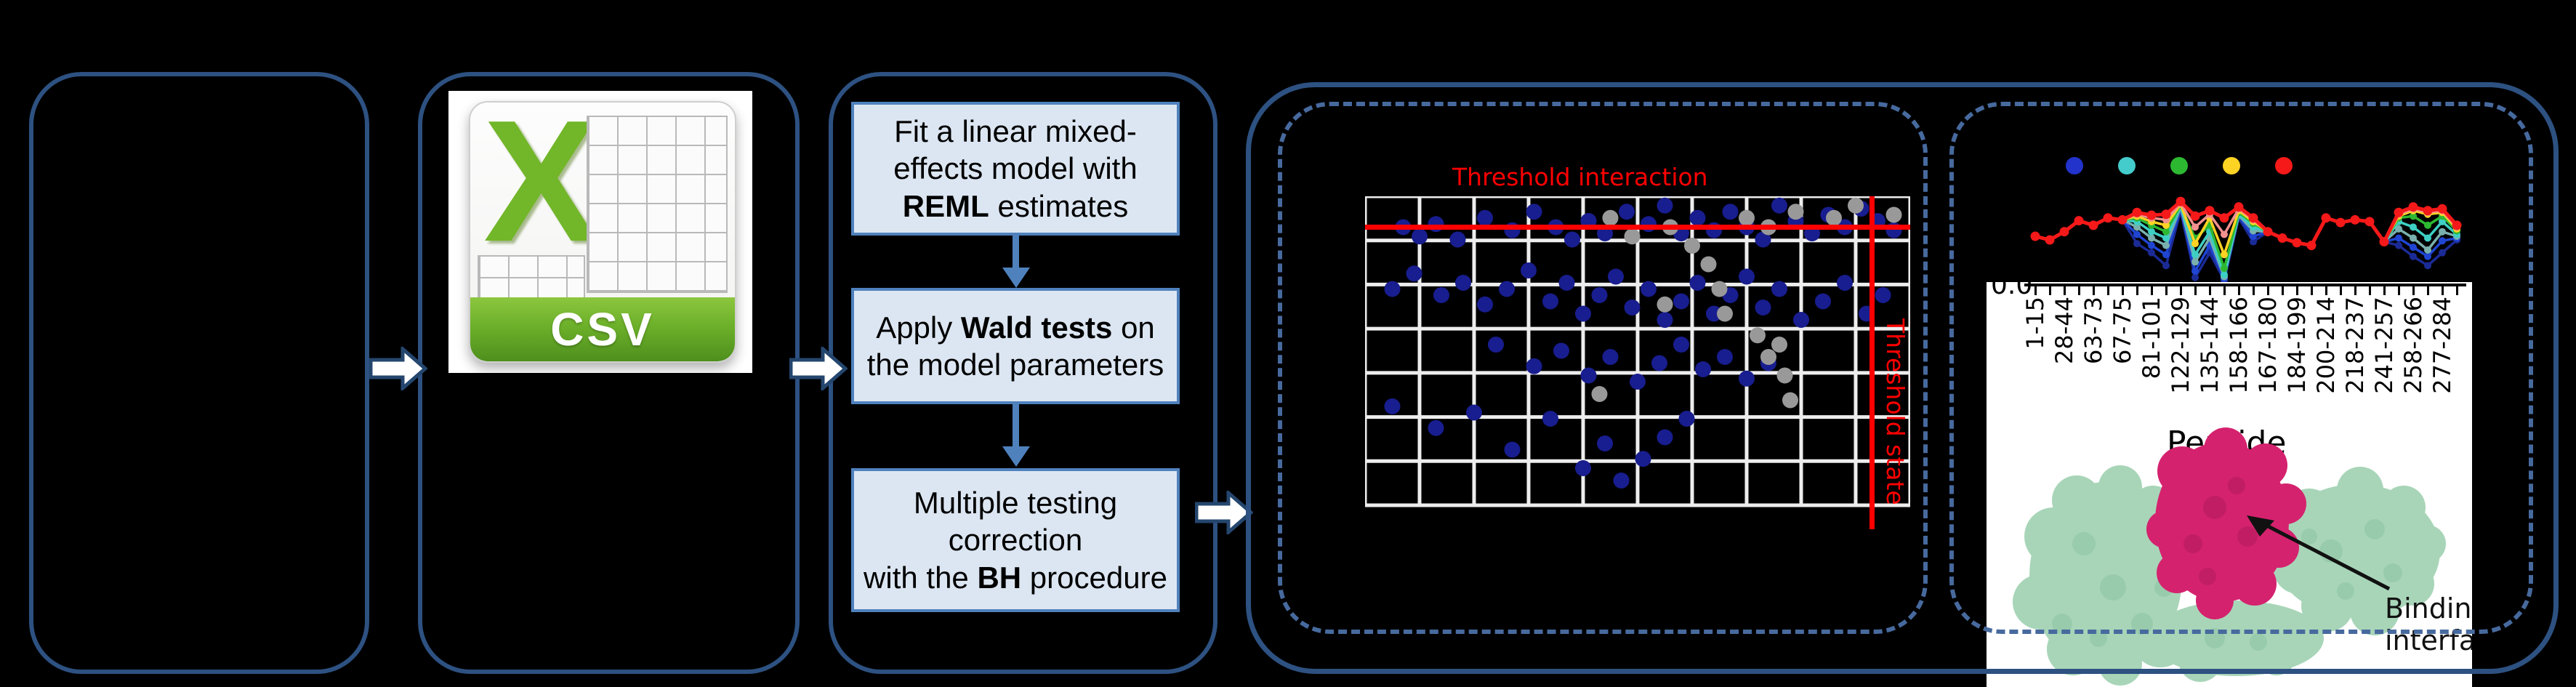 This screenshot has width=2576, height=687. I want to click on csv-banner-label: CSV, so click(602, 329).